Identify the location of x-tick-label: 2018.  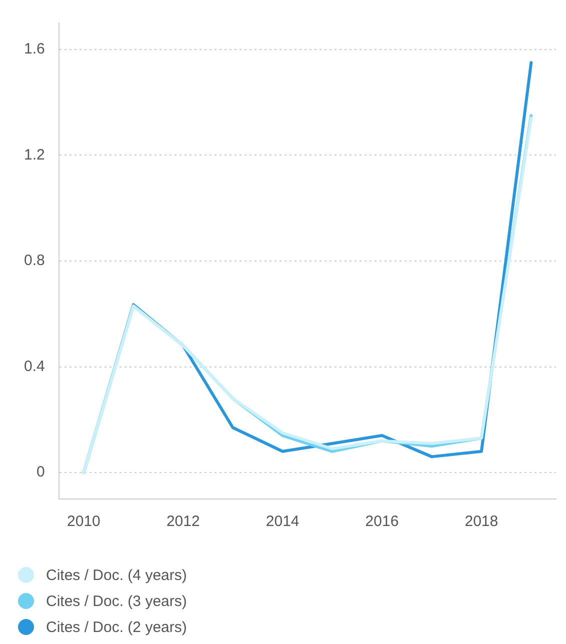
(481, 521).